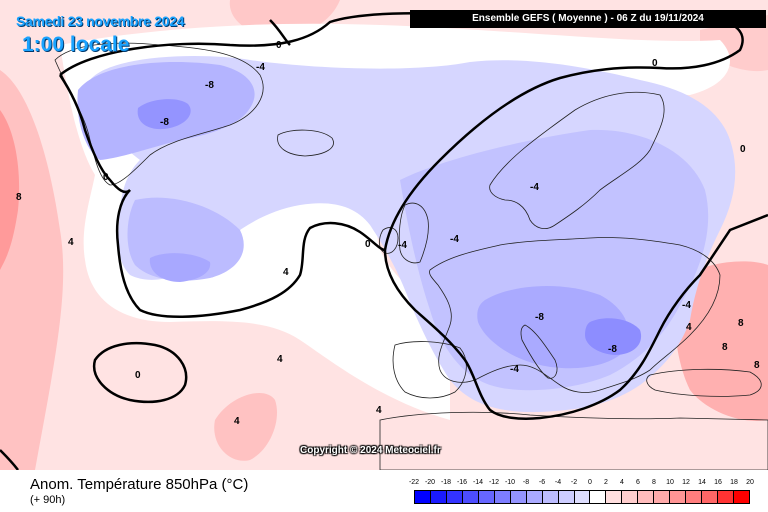 The image size is (768, 512). I want to click on color-scale-tick: 18, so click(734, 482).